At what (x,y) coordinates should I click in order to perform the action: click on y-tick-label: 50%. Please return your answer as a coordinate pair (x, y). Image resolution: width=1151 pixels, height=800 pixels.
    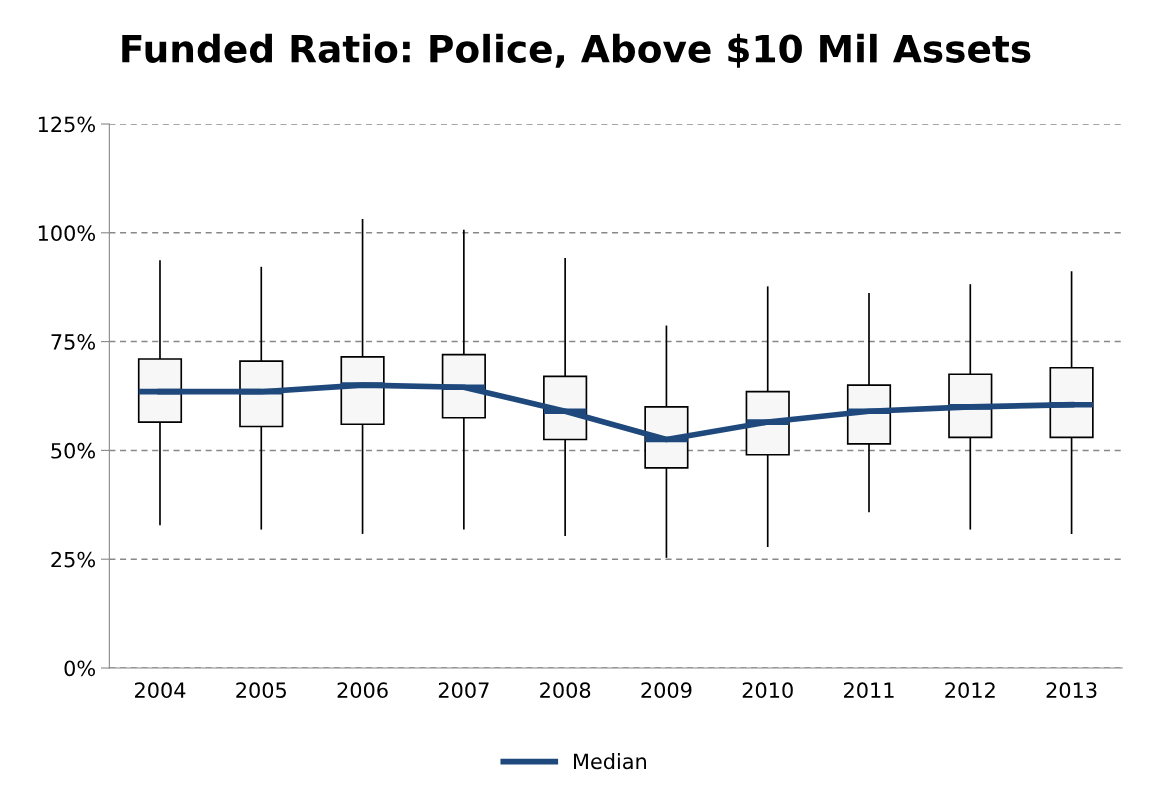
    Looking at the image, I should click on (73, 450).